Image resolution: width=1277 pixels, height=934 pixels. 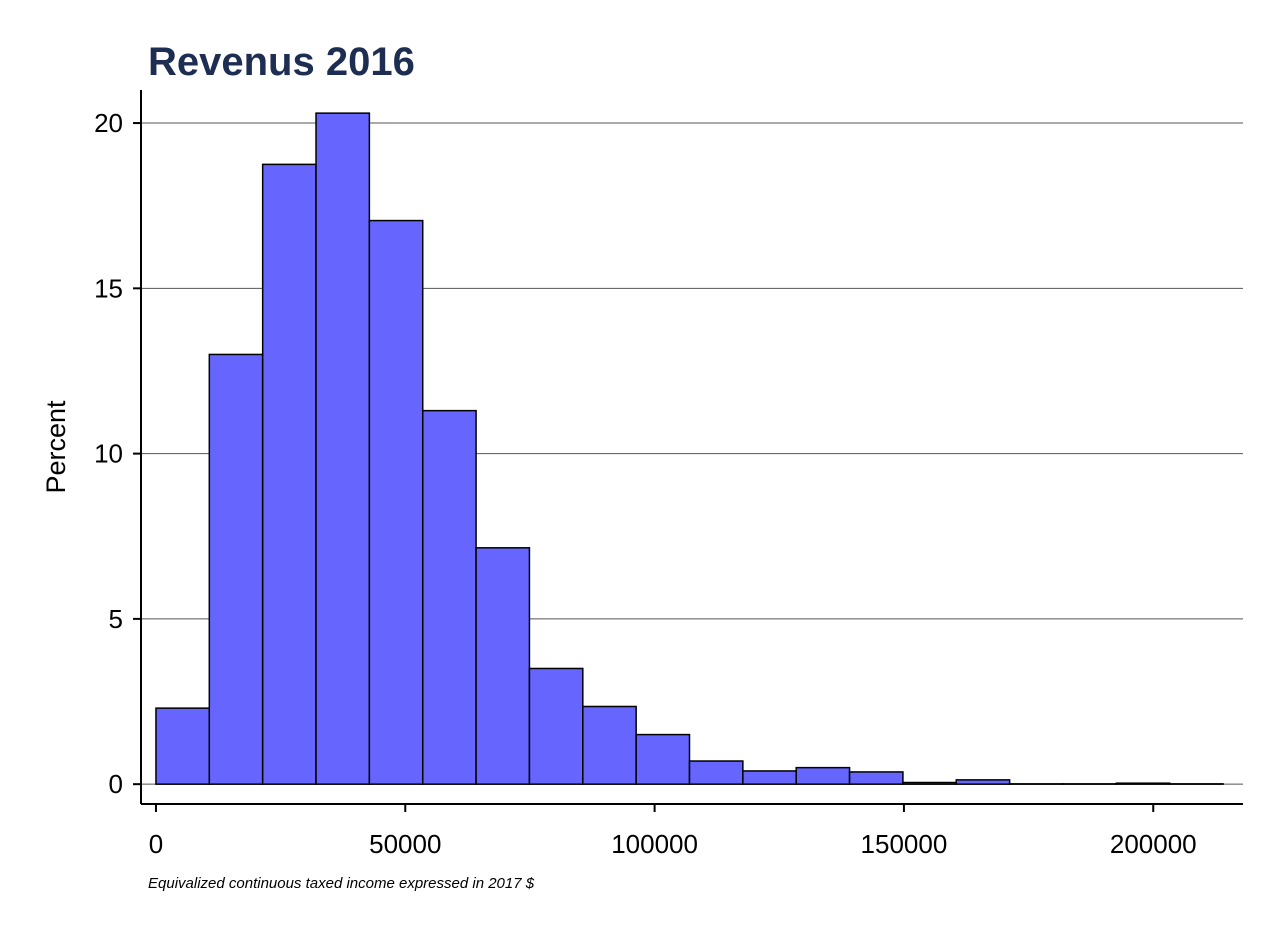 I want to click on y-axis-ticks: 0 5 10 15 20, so click(x=117, y=453).